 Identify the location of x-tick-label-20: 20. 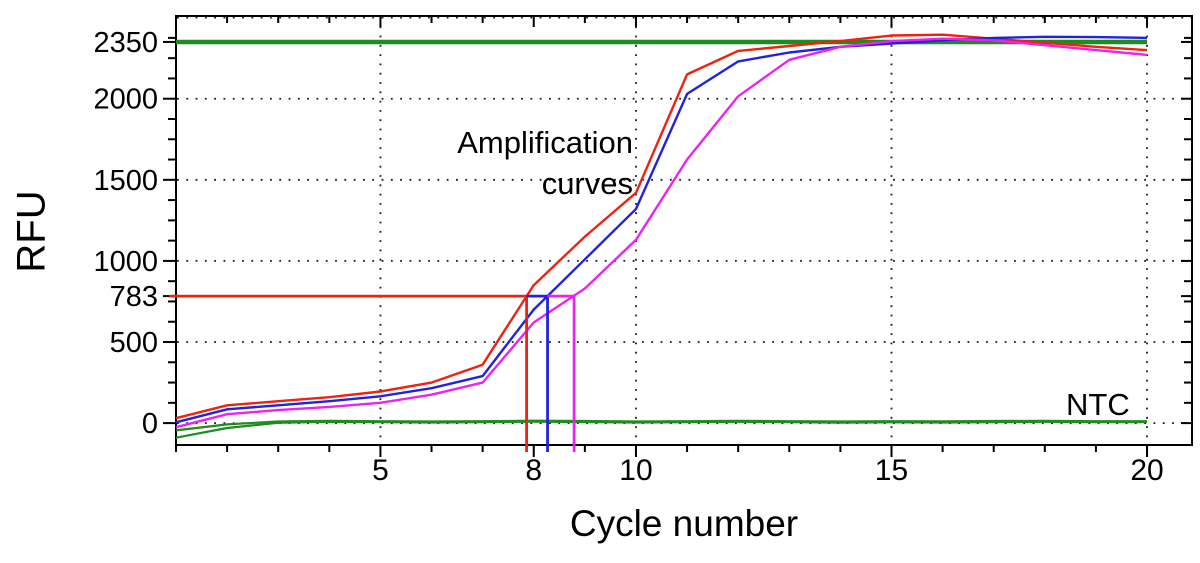
(1146, 470).